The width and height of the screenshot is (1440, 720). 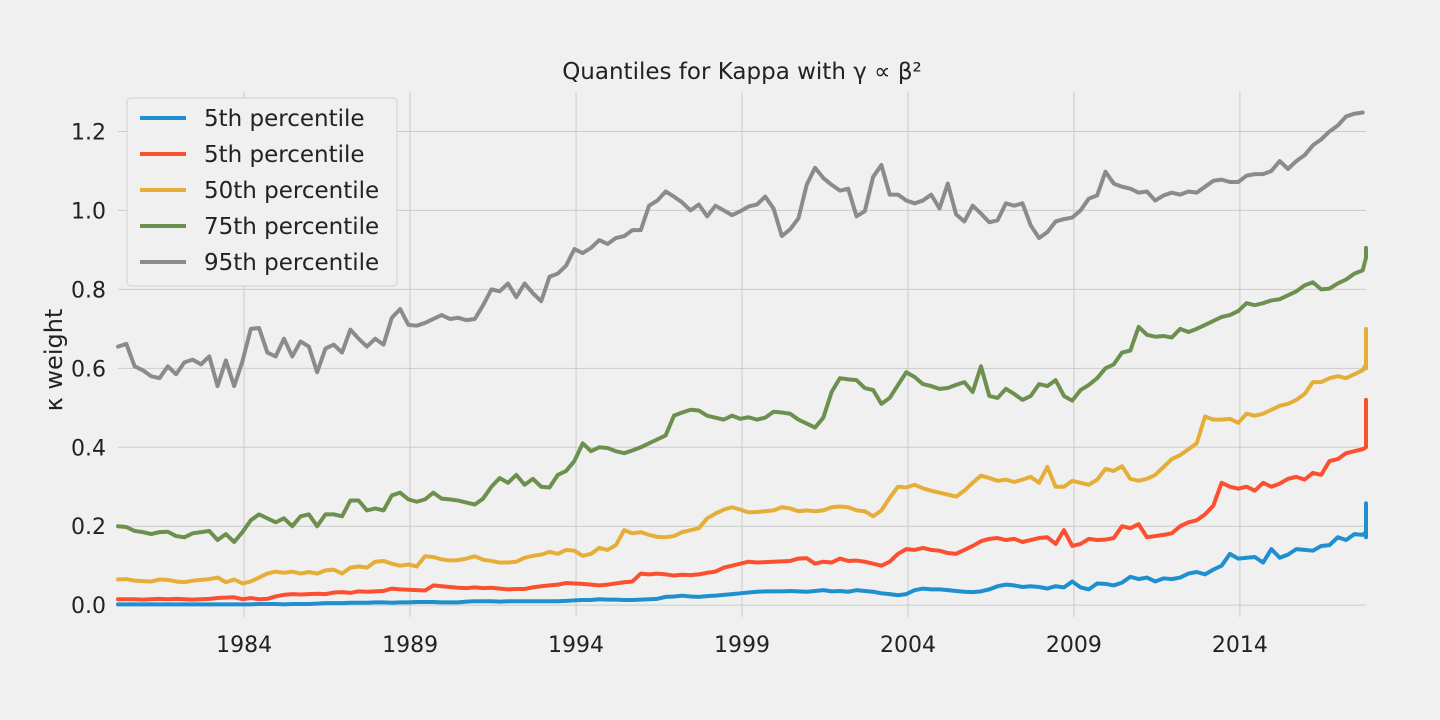 I want to click on y-tick-label: 0.4, so click(x=88, y=448).